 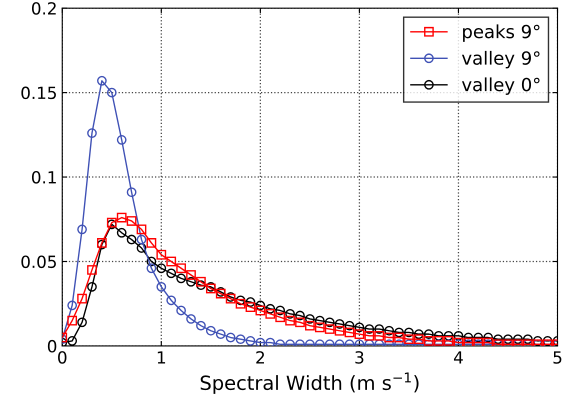 What do you see at coordinates (44, 8) in the screenshot?
I see `y-tick-label: 0.2` at bounding box center [44, 8].